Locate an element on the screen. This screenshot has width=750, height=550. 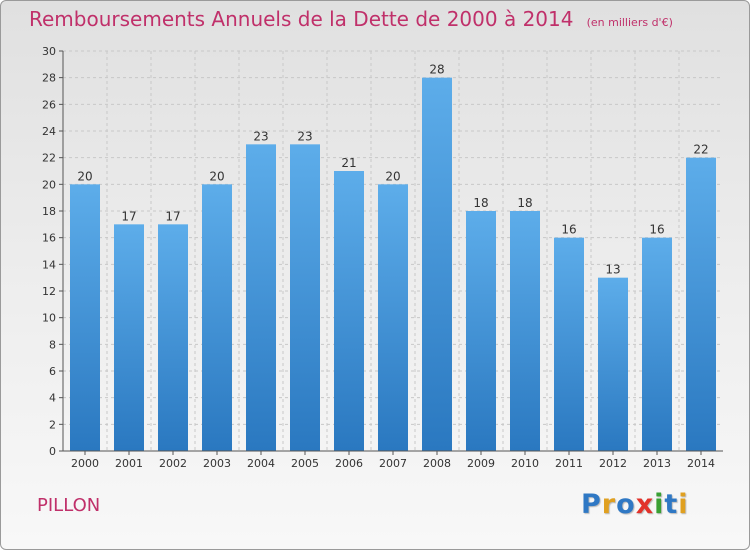
x-tick-label: 2011 is located at coordinates (569, 463).